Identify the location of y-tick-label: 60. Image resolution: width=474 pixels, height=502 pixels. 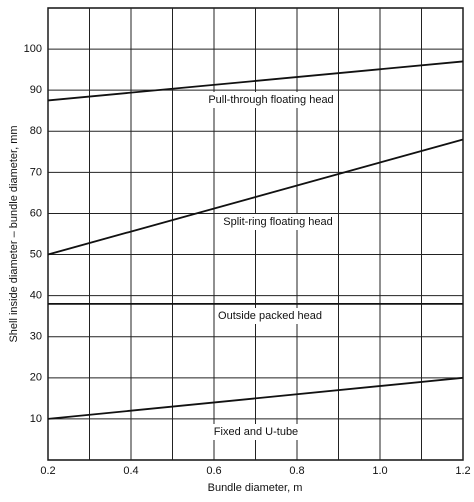
(36, 213).